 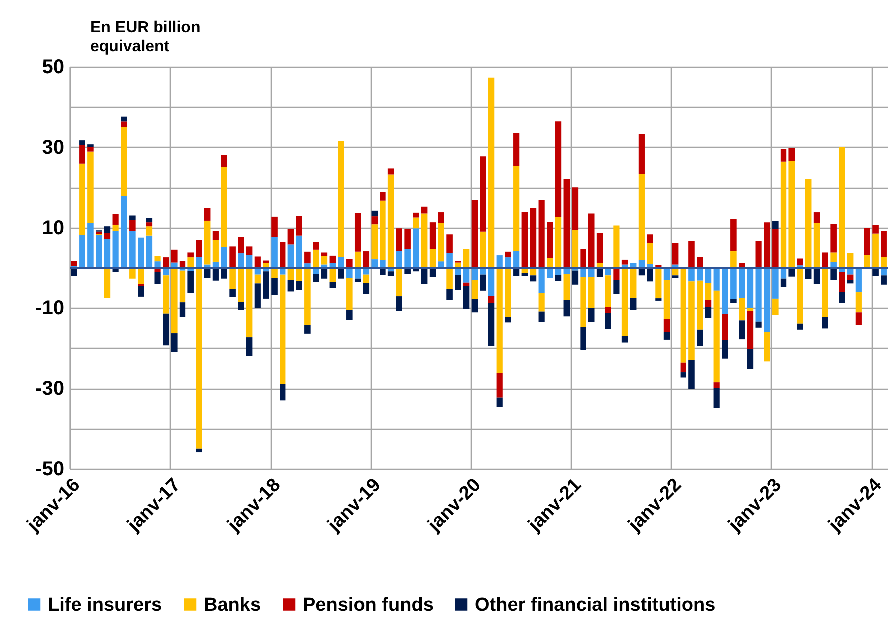 What do you see at coordinates (50, 389) in the screenshot?
I see `y-tick-label: -30` at bounding box center [50, 389].